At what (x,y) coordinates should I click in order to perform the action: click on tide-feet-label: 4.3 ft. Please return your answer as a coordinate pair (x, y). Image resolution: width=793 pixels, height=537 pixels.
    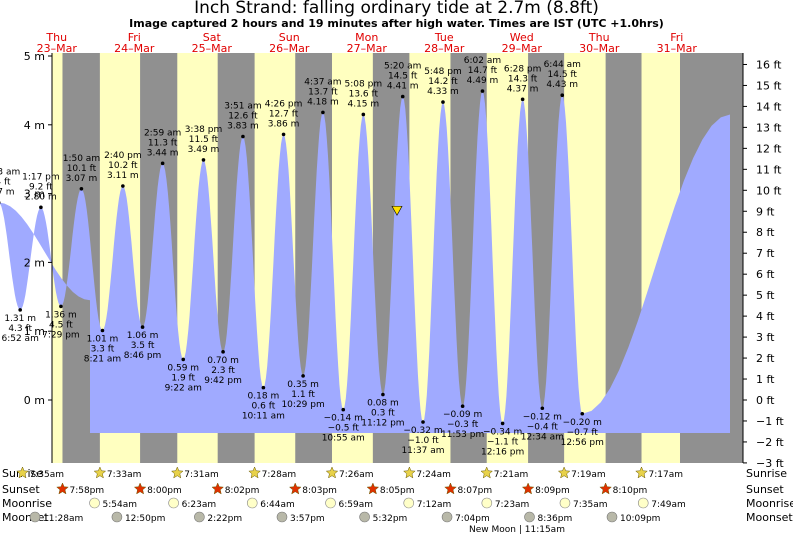
    Looking at the image, I should click on (20, 329).